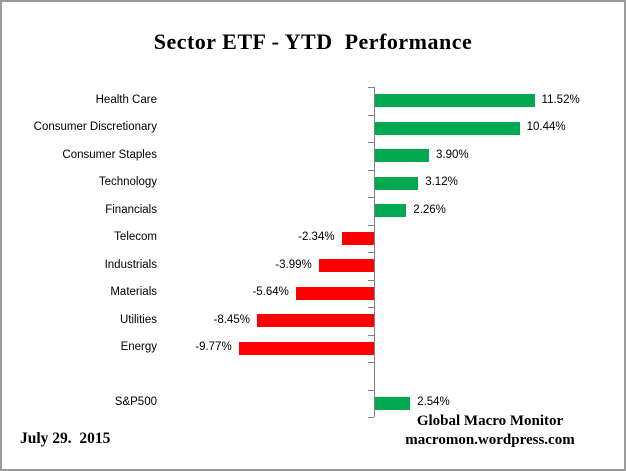  I want to click on value-label: -5.64%, so click(270, 292).